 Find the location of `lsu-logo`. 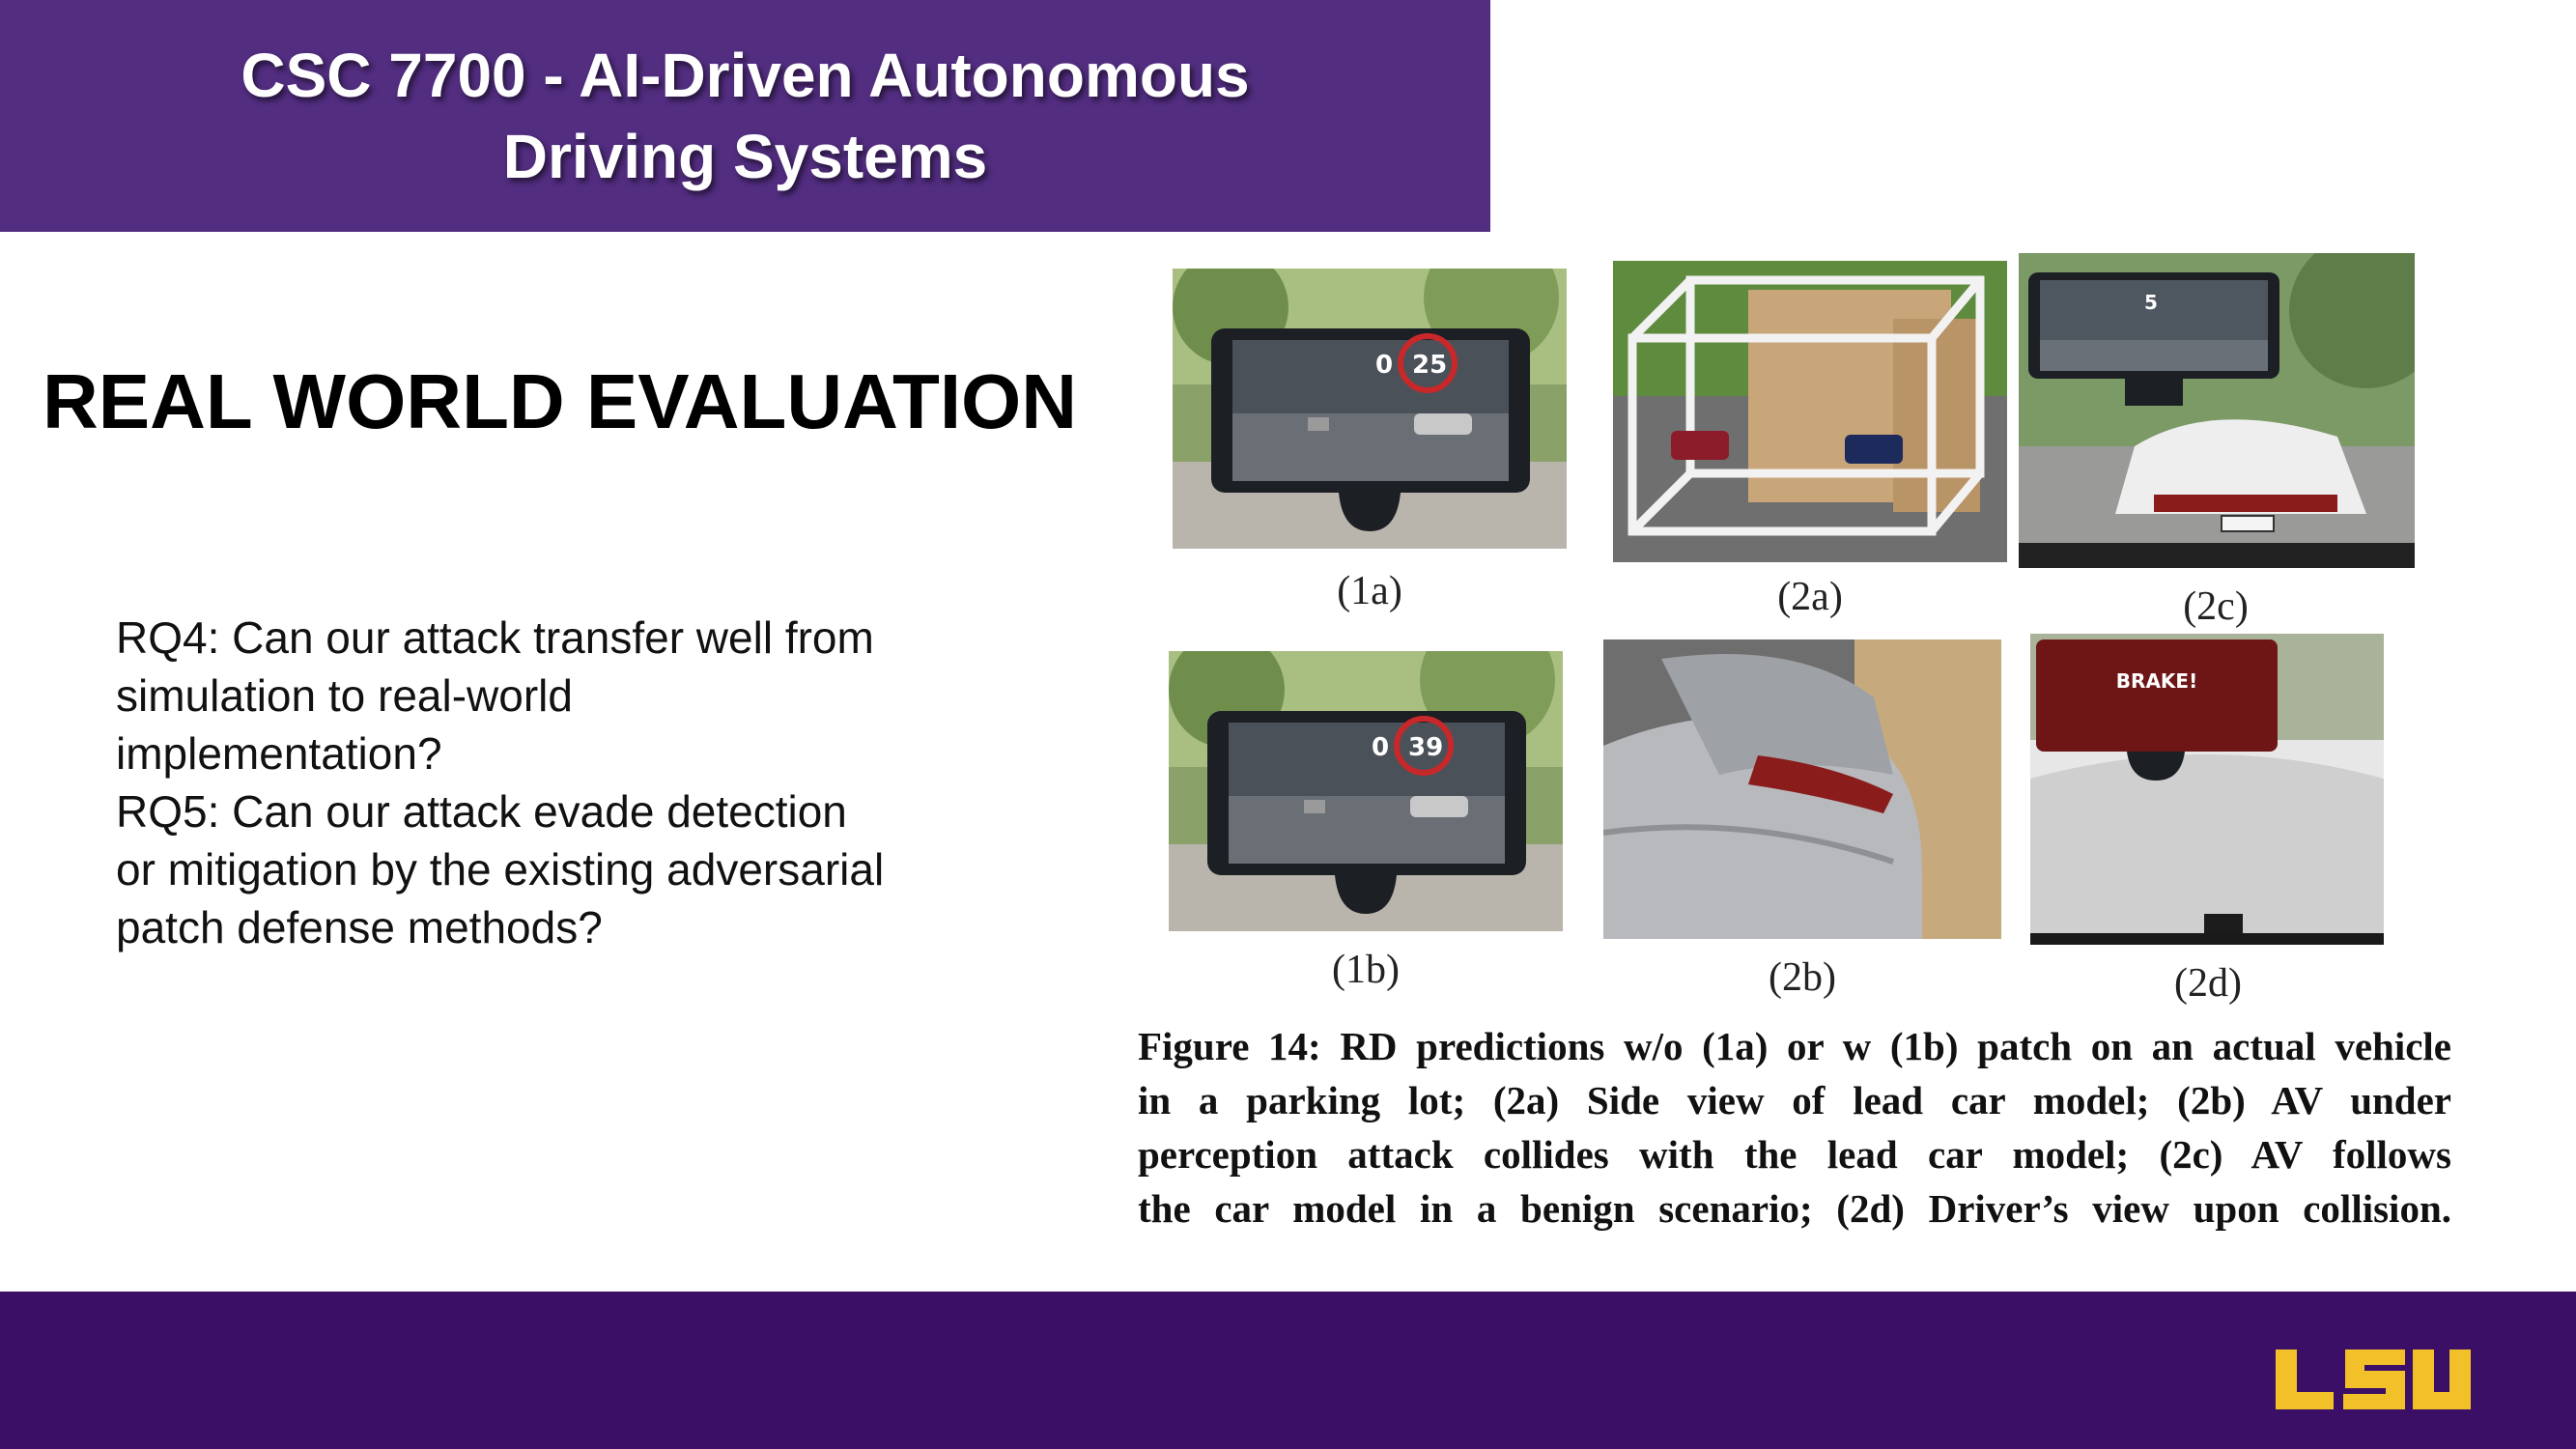

lsu-logo is located at coordinates (2373, 1382).